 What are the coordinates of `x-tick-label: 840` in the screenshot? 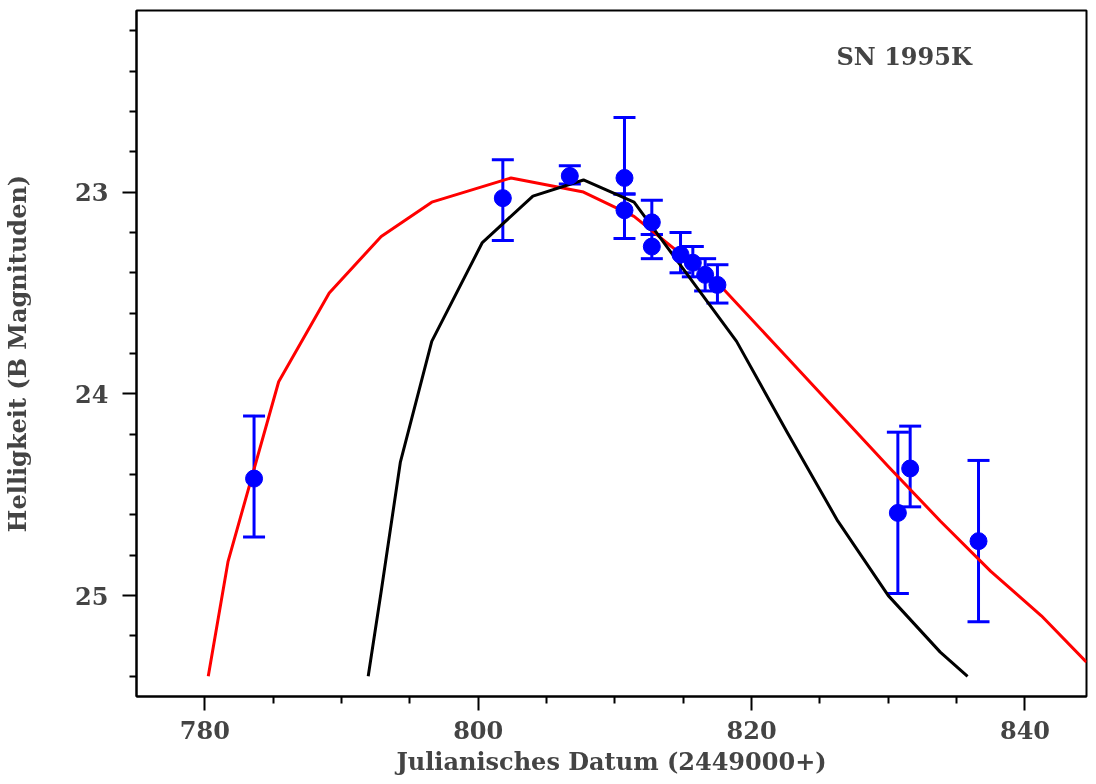 It's located at (1025, 730).